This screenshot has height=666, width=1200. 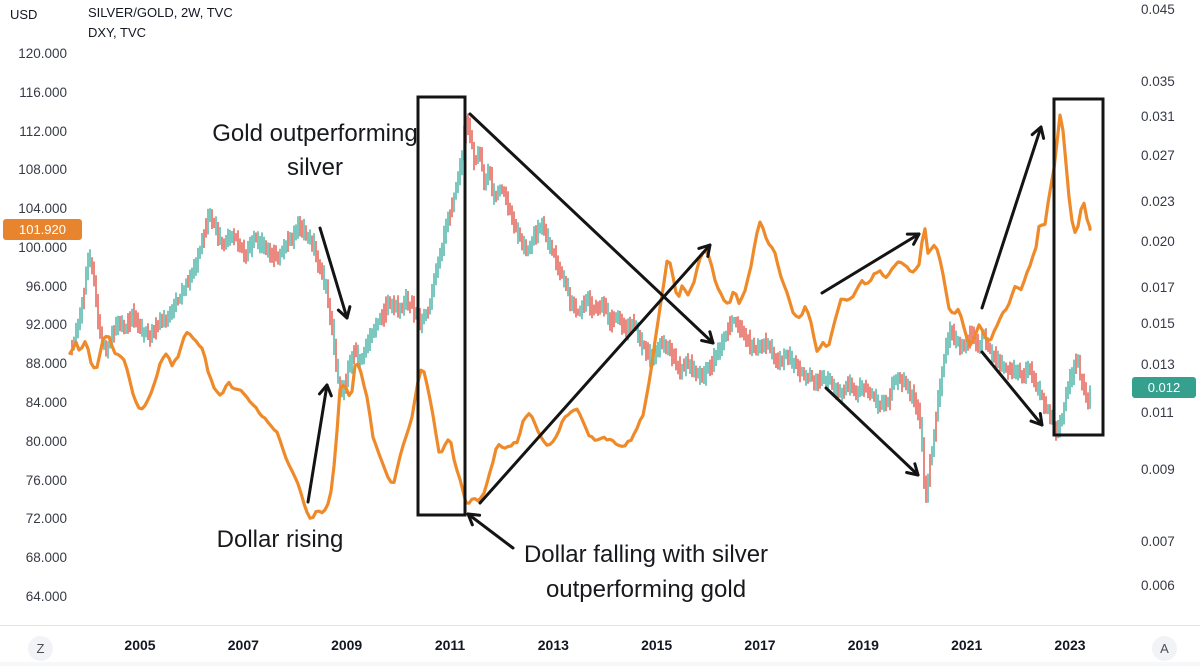 I want to click on right-axis-tick-label: 0.020, so click(x=1158, y=241).